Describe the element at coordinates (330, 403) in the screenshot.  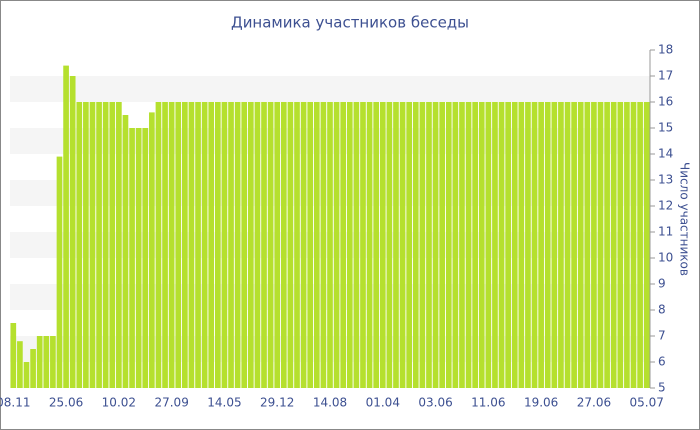
I see `x-tick-label: 14.08` at that location.